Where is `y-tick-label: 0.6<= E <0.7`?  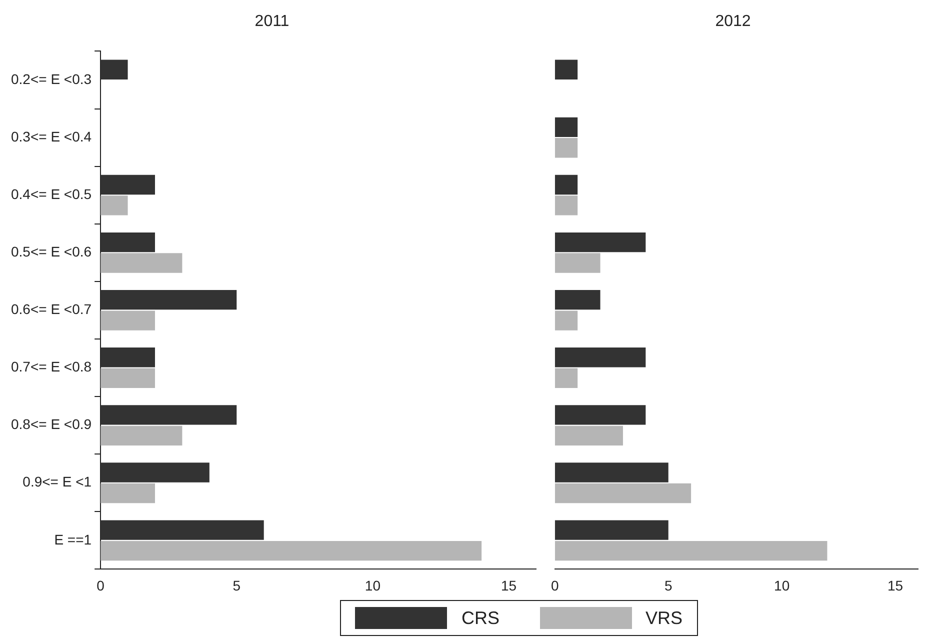
y-tick-label: 0.6<= E <0.7 is located at coordinates (51, 309).